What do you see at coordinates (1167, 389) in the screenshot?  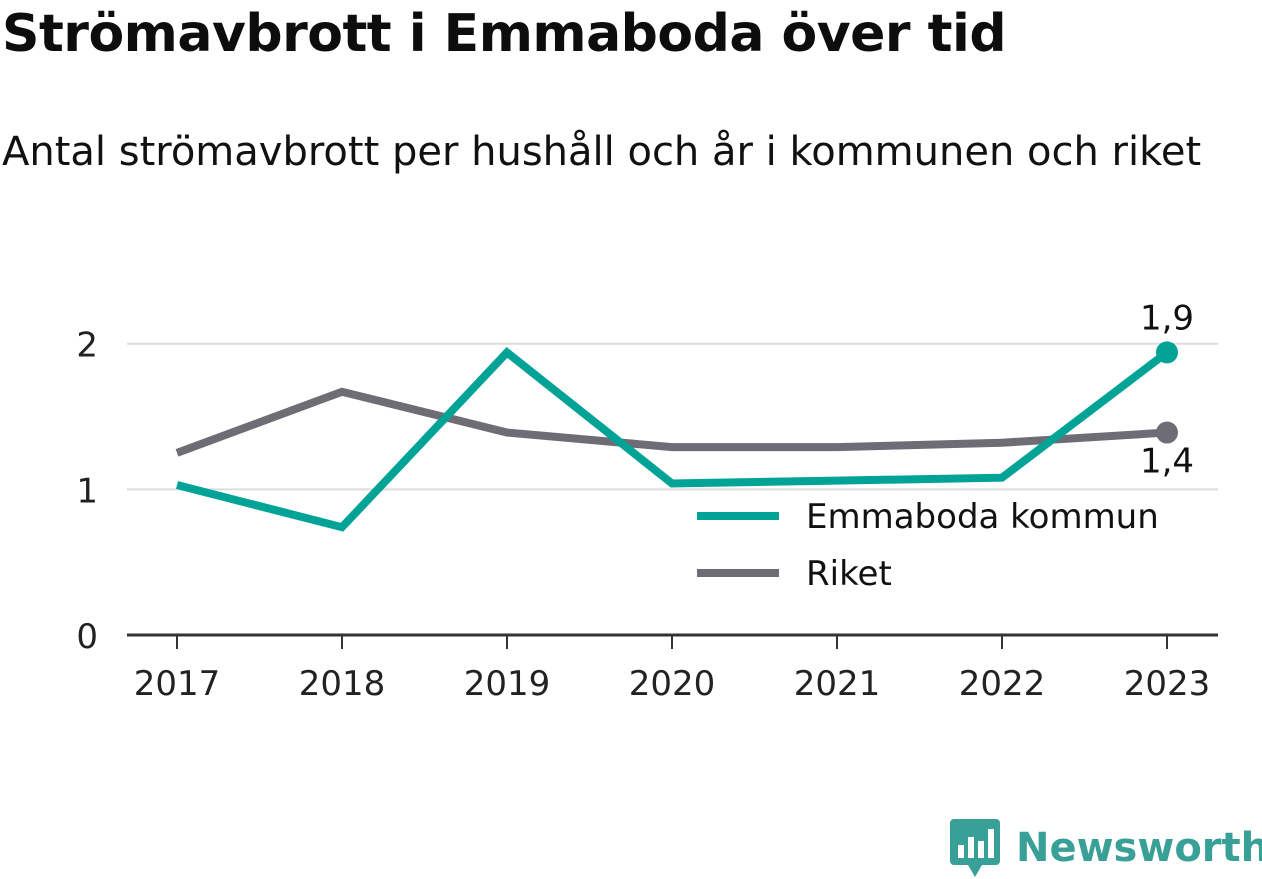 I see `end-value-labels: 1,4 1,9` at bounding box center [1167, 389].